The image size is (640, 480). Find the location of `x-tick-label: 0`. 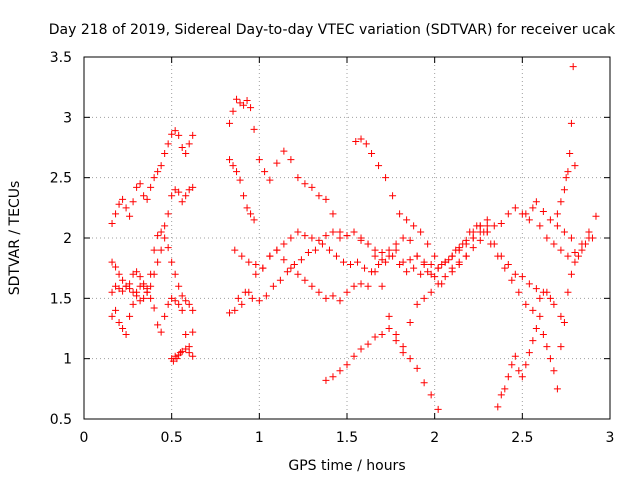

x-tick-label: 0 is located at coordinates (84, 438).